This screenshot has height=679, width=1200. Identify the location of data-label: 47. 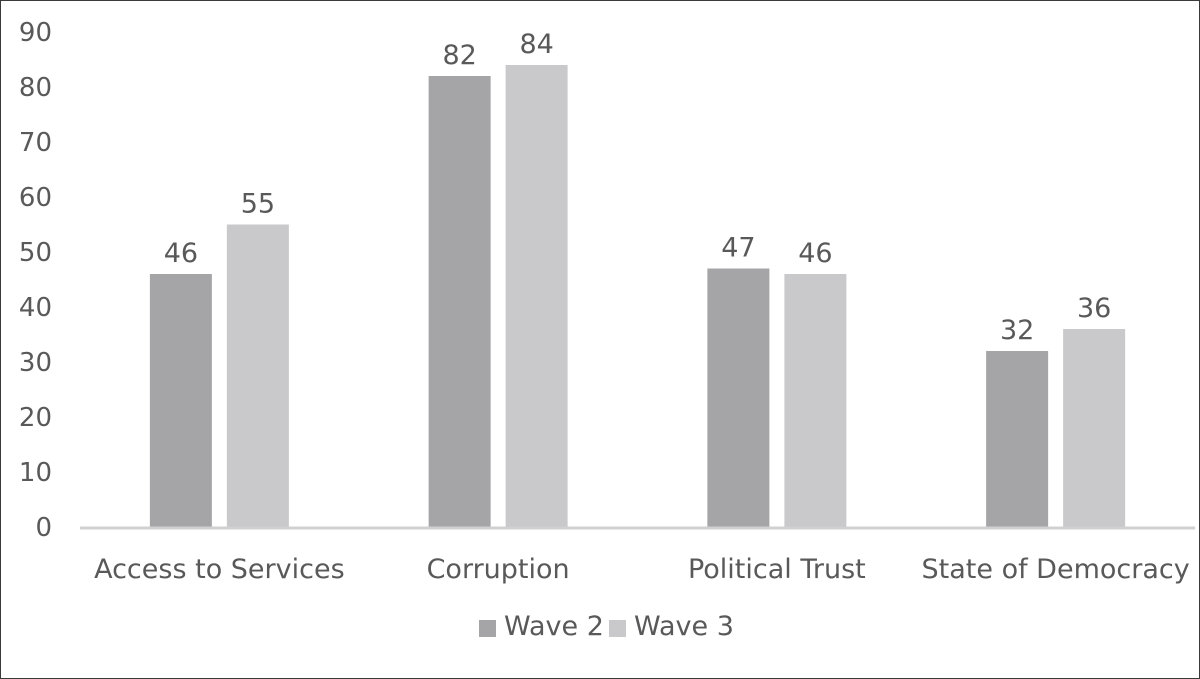
(738, 248).